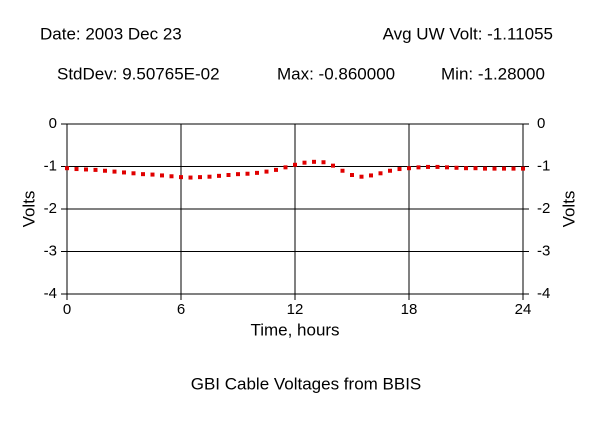 The height and width of the screenshot is (422, 596). I want to click on y-tick-label-right: 0, so click(541, 123).